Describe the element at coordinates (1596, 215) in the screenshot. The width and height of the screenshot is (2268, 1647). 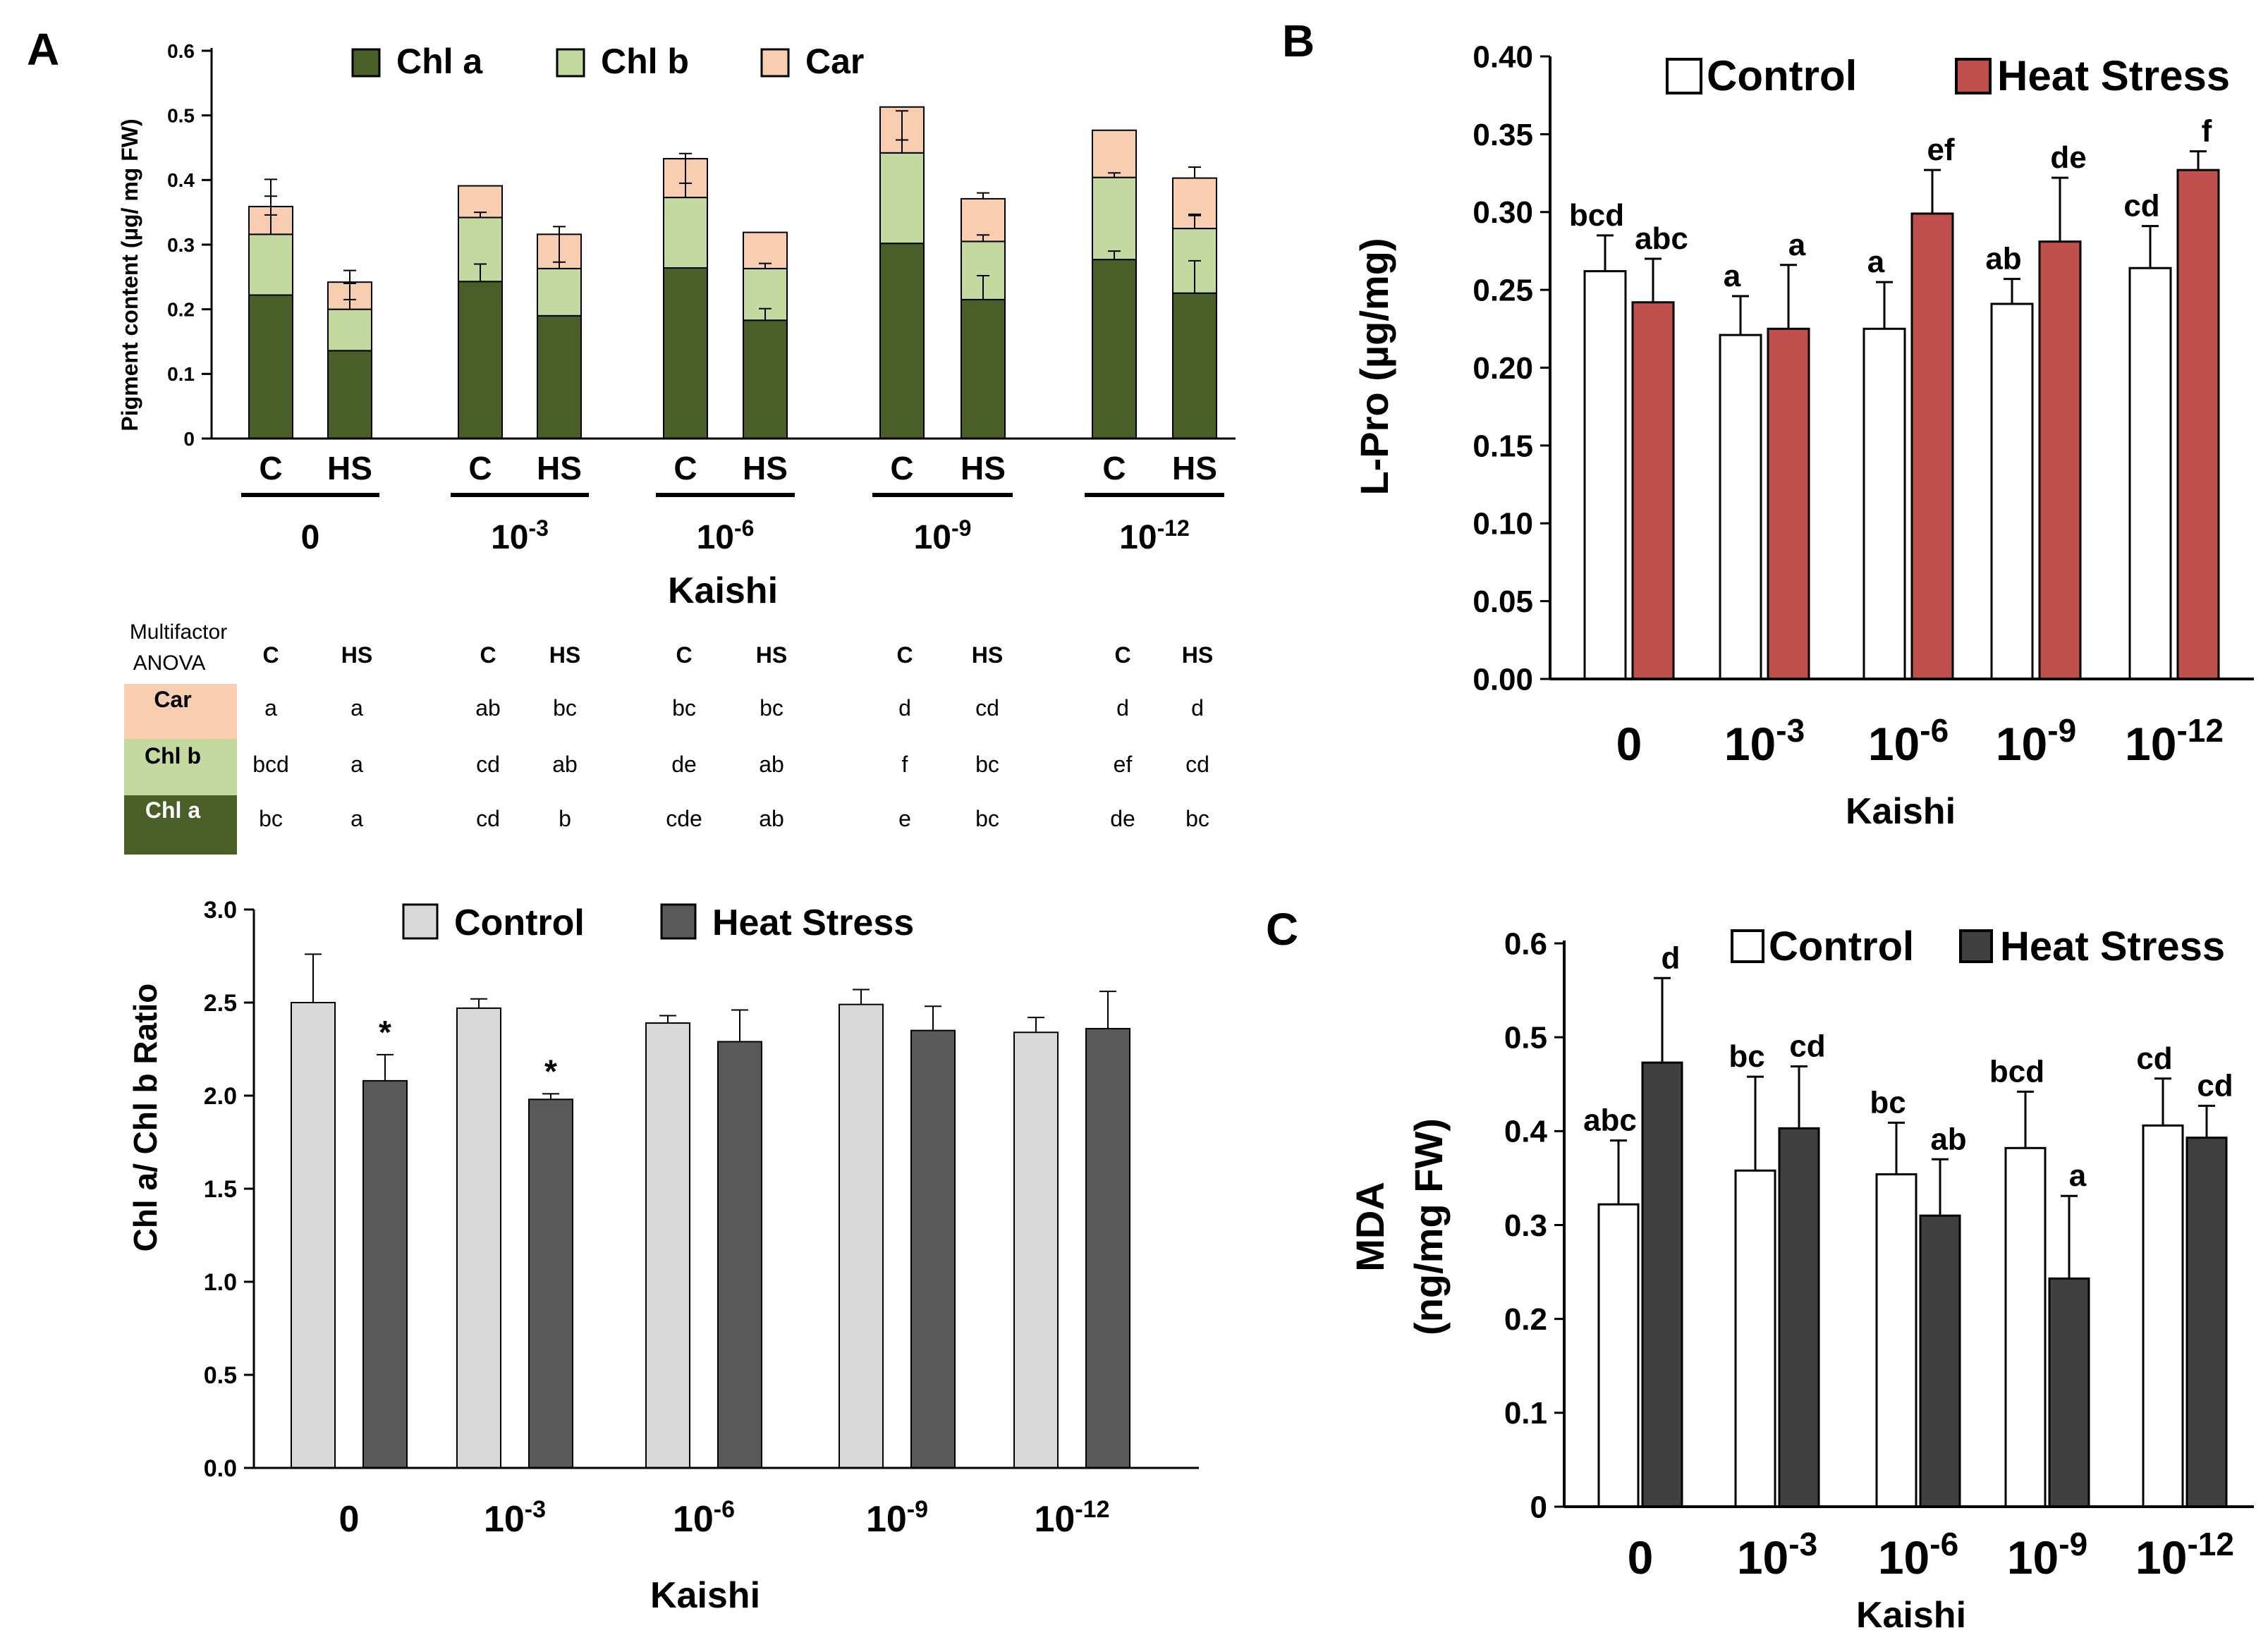
I see `lpro-significance-label: bcd` at that location.